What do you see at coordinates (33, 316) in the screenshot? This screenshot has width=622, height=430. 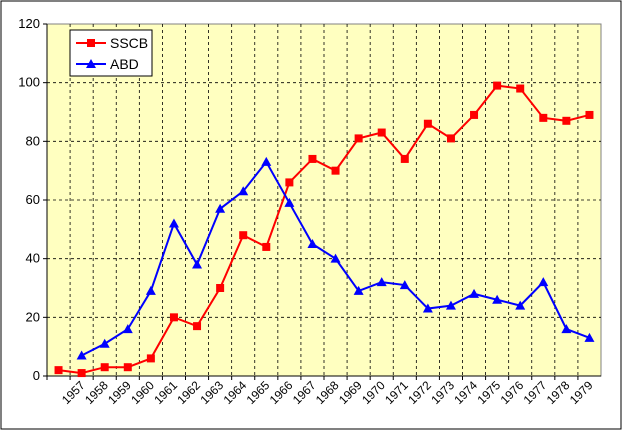 I see `y-tick-label: 20` at bounding box center [33, 316].